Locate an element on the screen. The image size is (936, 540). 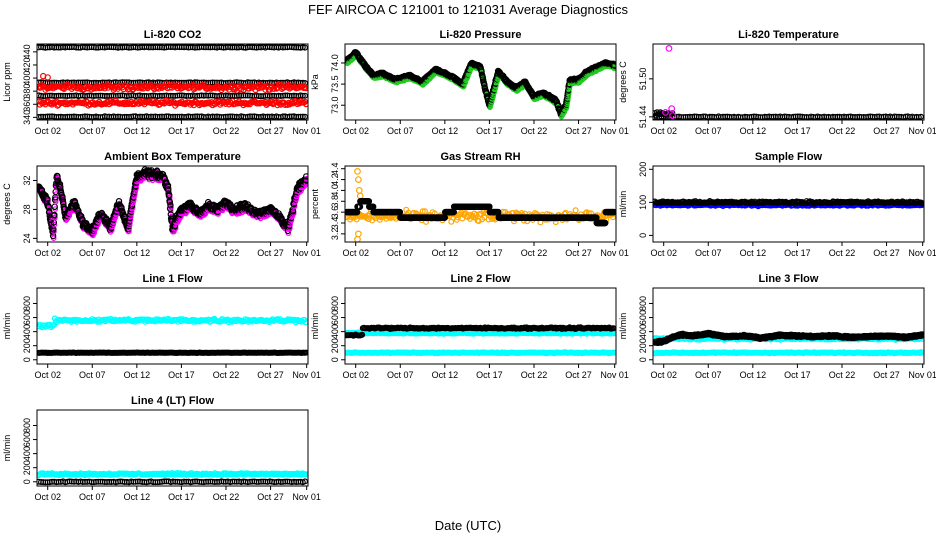
y-tick-label: 32 is located at coordinates (27, 180).